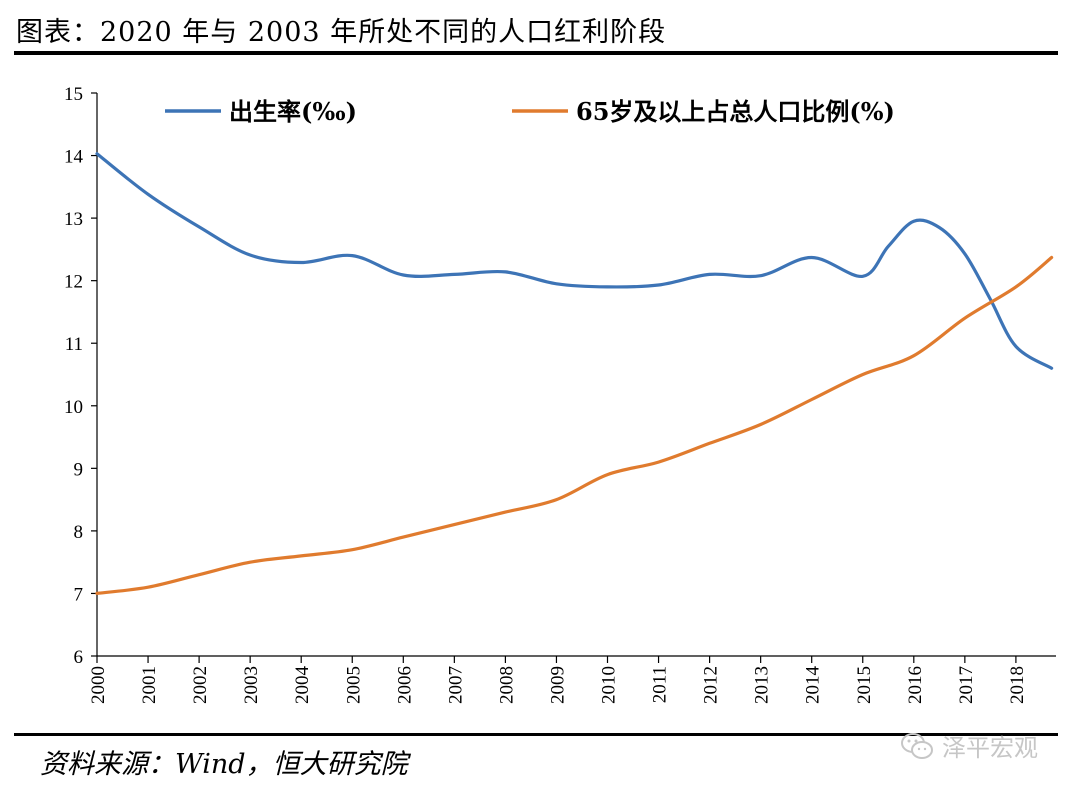  What do you see at coordinates (455, 685) in the screenshot?
I see `x-tick-label: 2007` at bounding box center [455, 685].